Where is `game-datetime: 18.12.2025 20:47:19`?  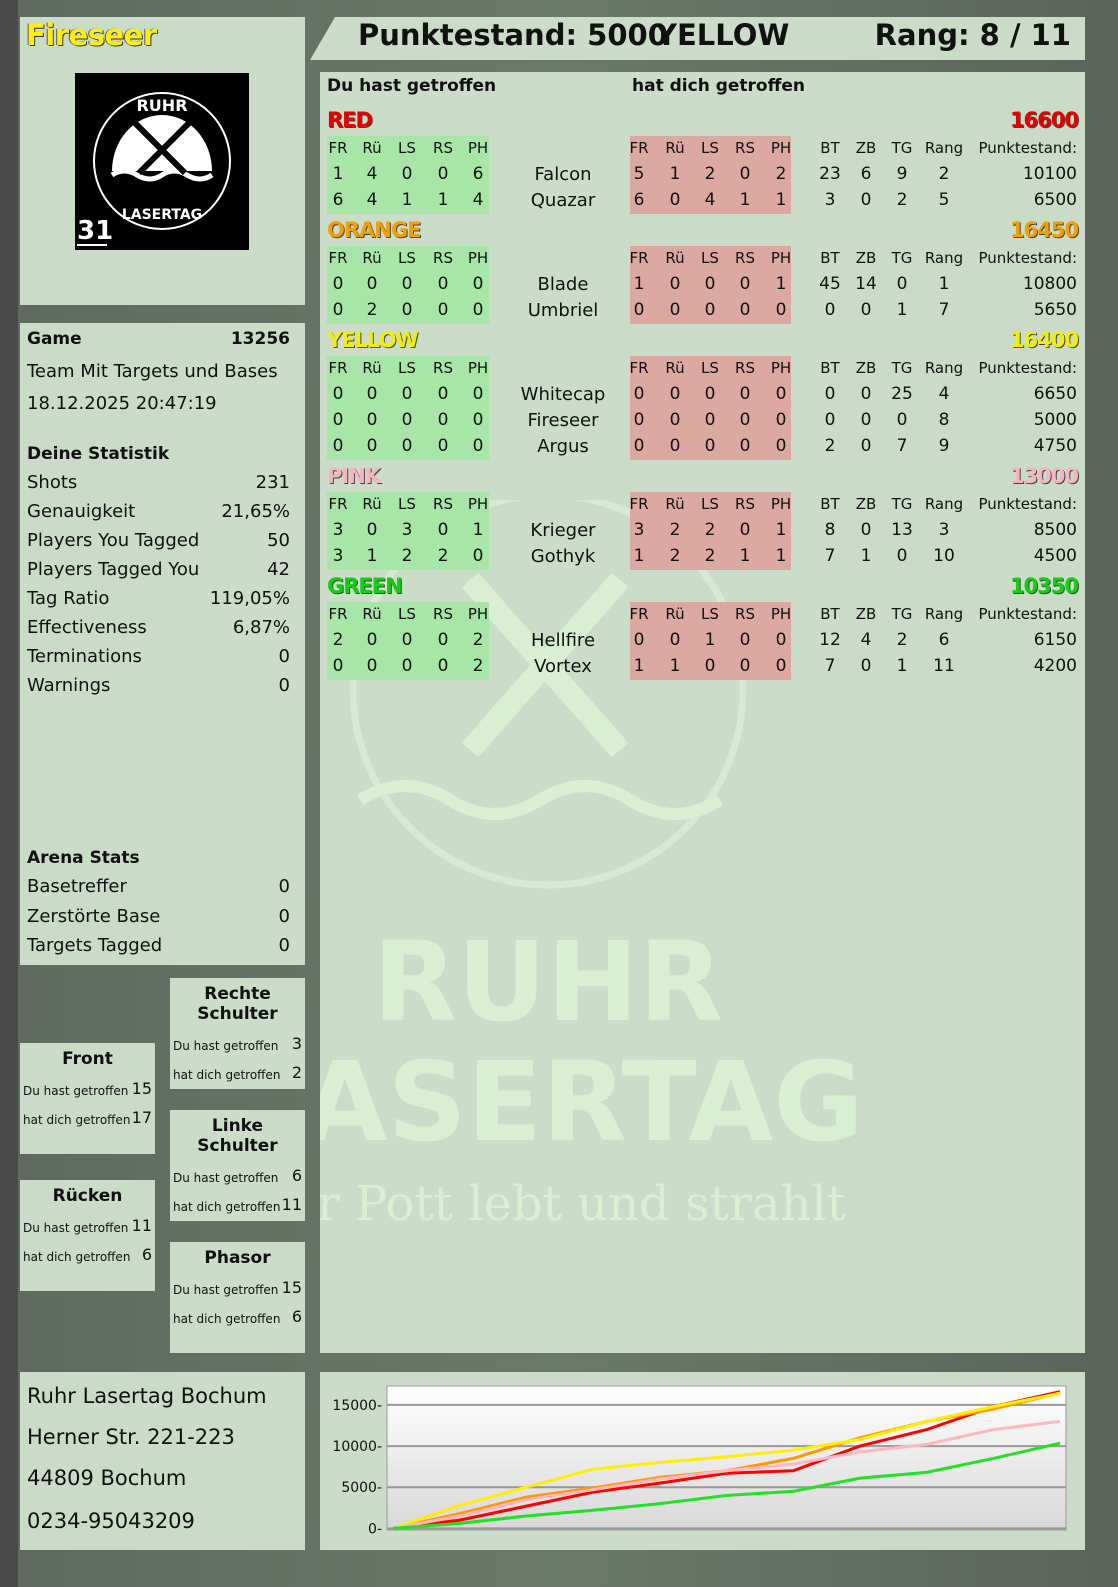
game-datetime: 18.12.2025 20:47:19 is located at coordinates (122, 403).